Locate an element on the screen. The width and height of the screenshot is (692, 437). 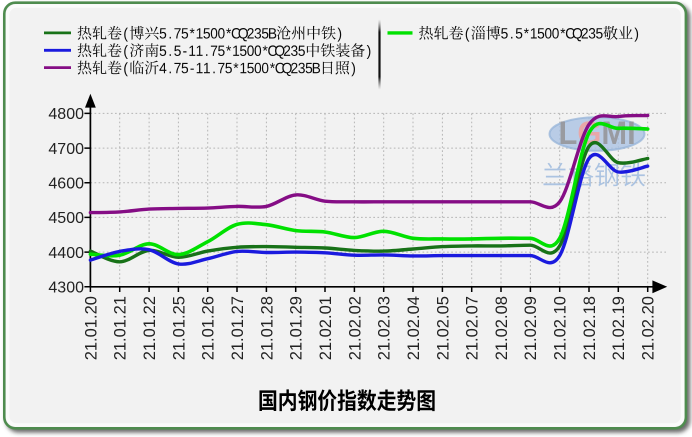
svg-text: 21.01.22 is located at coordinates (150, 328).